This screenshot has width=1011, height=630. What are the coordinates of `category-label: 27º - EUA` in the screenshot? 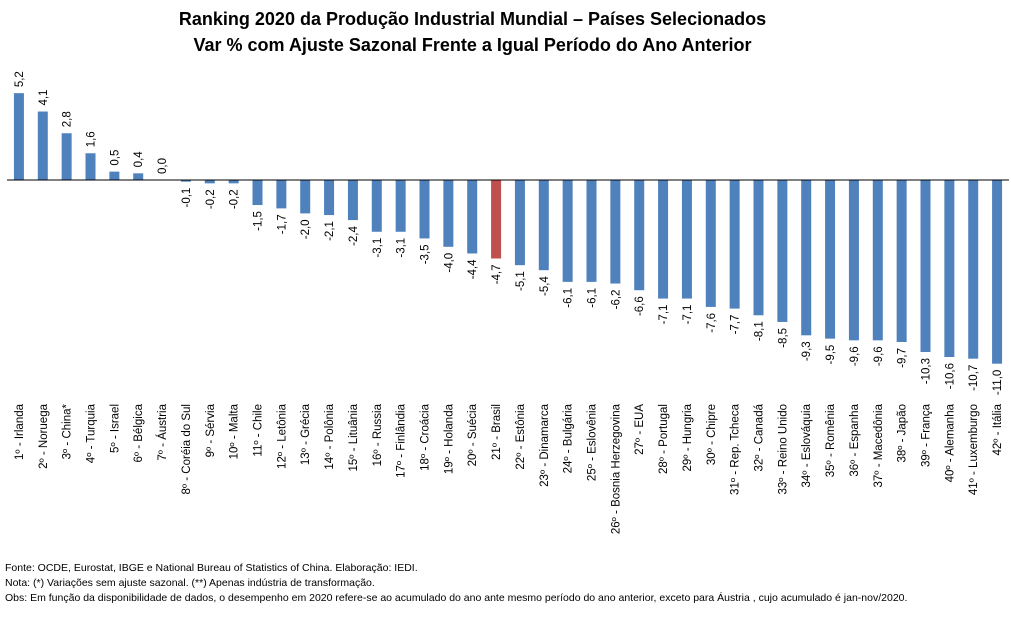 It's located at (640, 429).